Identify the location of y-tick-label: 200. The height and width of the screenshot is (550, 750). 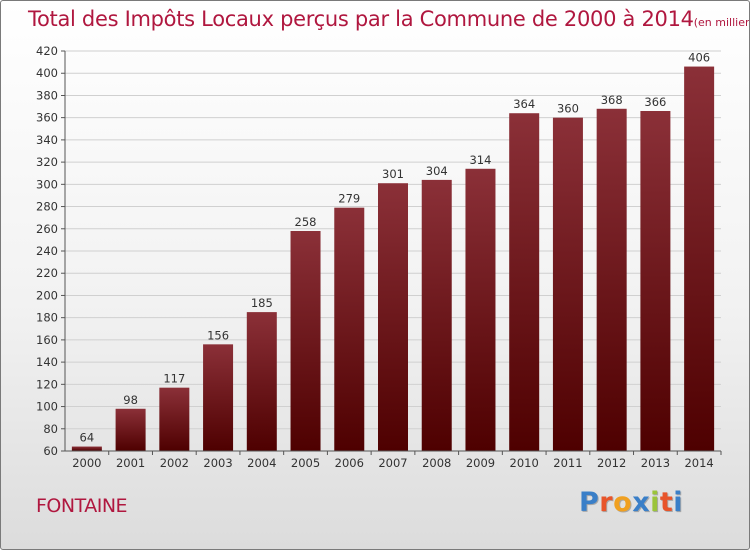
(47, 295).